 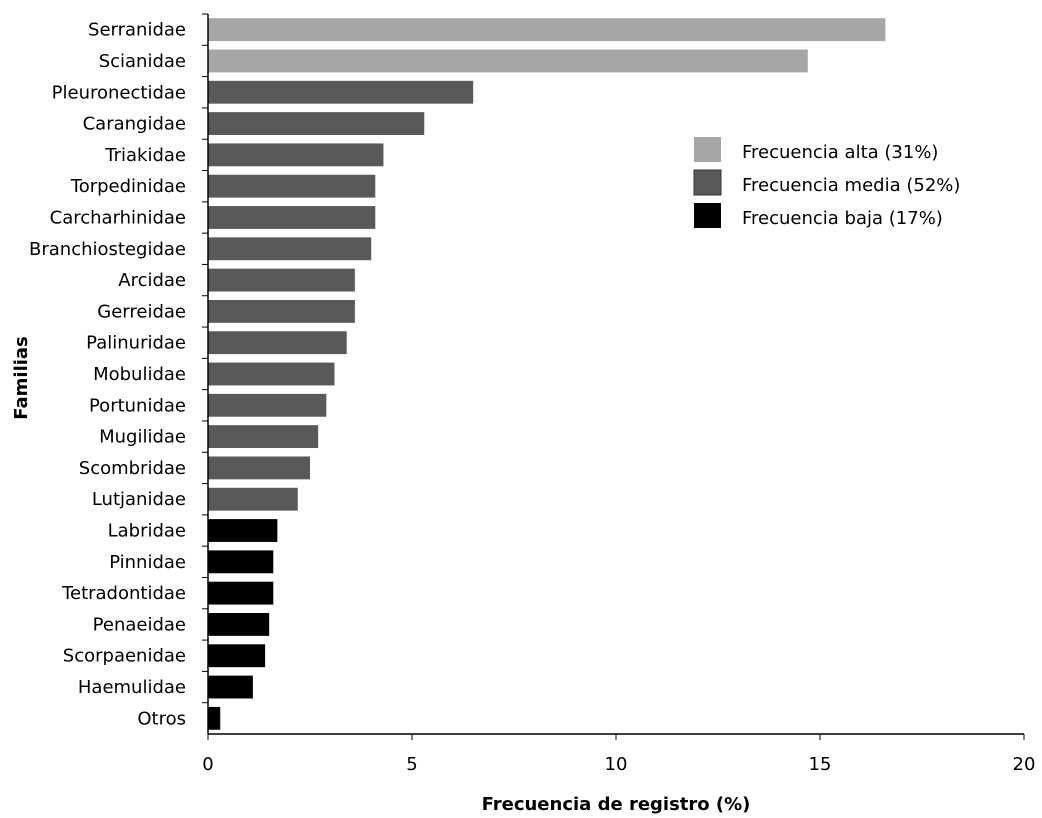 I want to click on legend-swatch-alta, so click(x=707, y=149).